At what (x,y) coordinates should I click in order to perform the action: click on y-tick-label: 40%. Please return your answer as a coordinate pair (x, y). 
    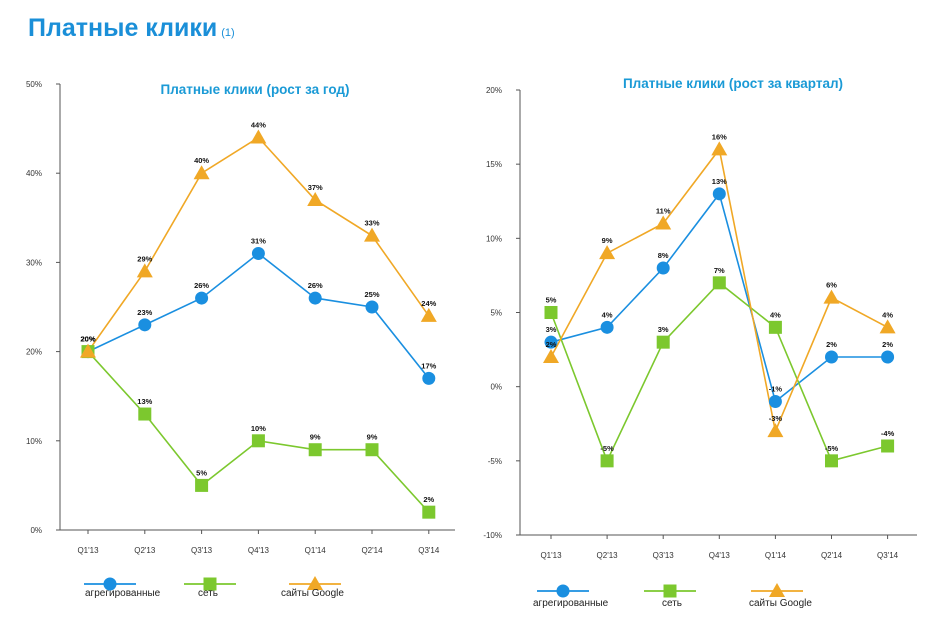
    Looking at the image, I should click on (34, 173).